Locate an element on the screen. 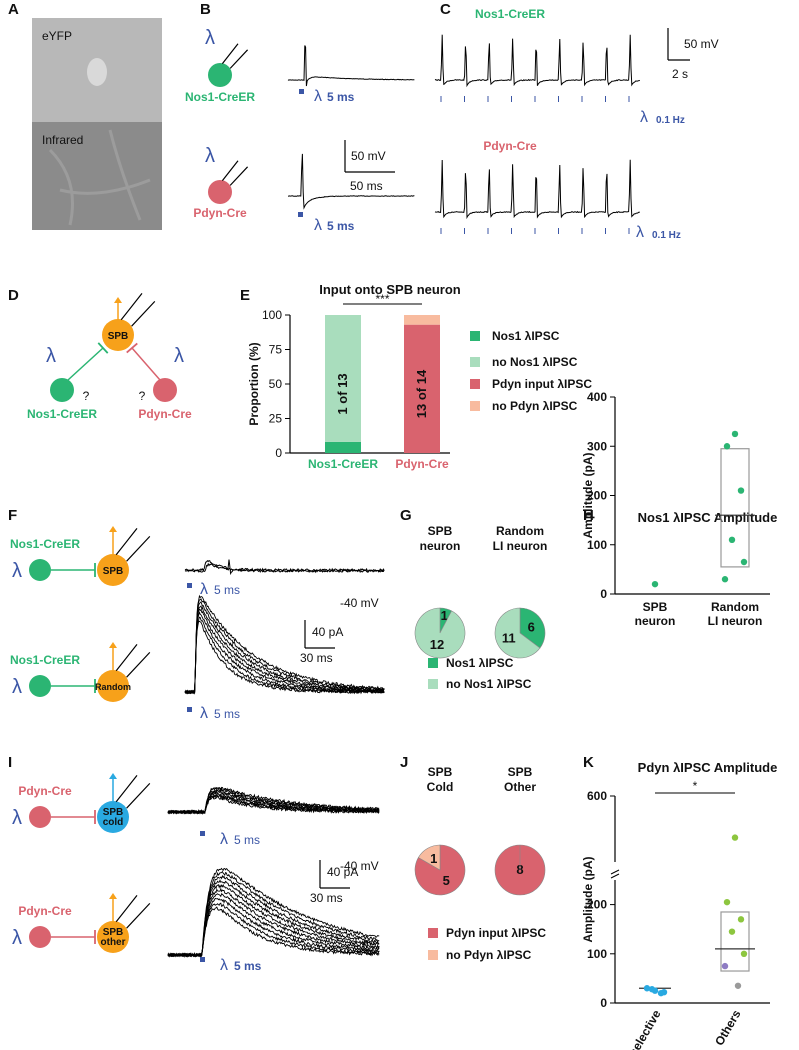 The height and width of the screenshot is (1050, 799). y-tick-label: 600 is located at coordinates (597, 796).